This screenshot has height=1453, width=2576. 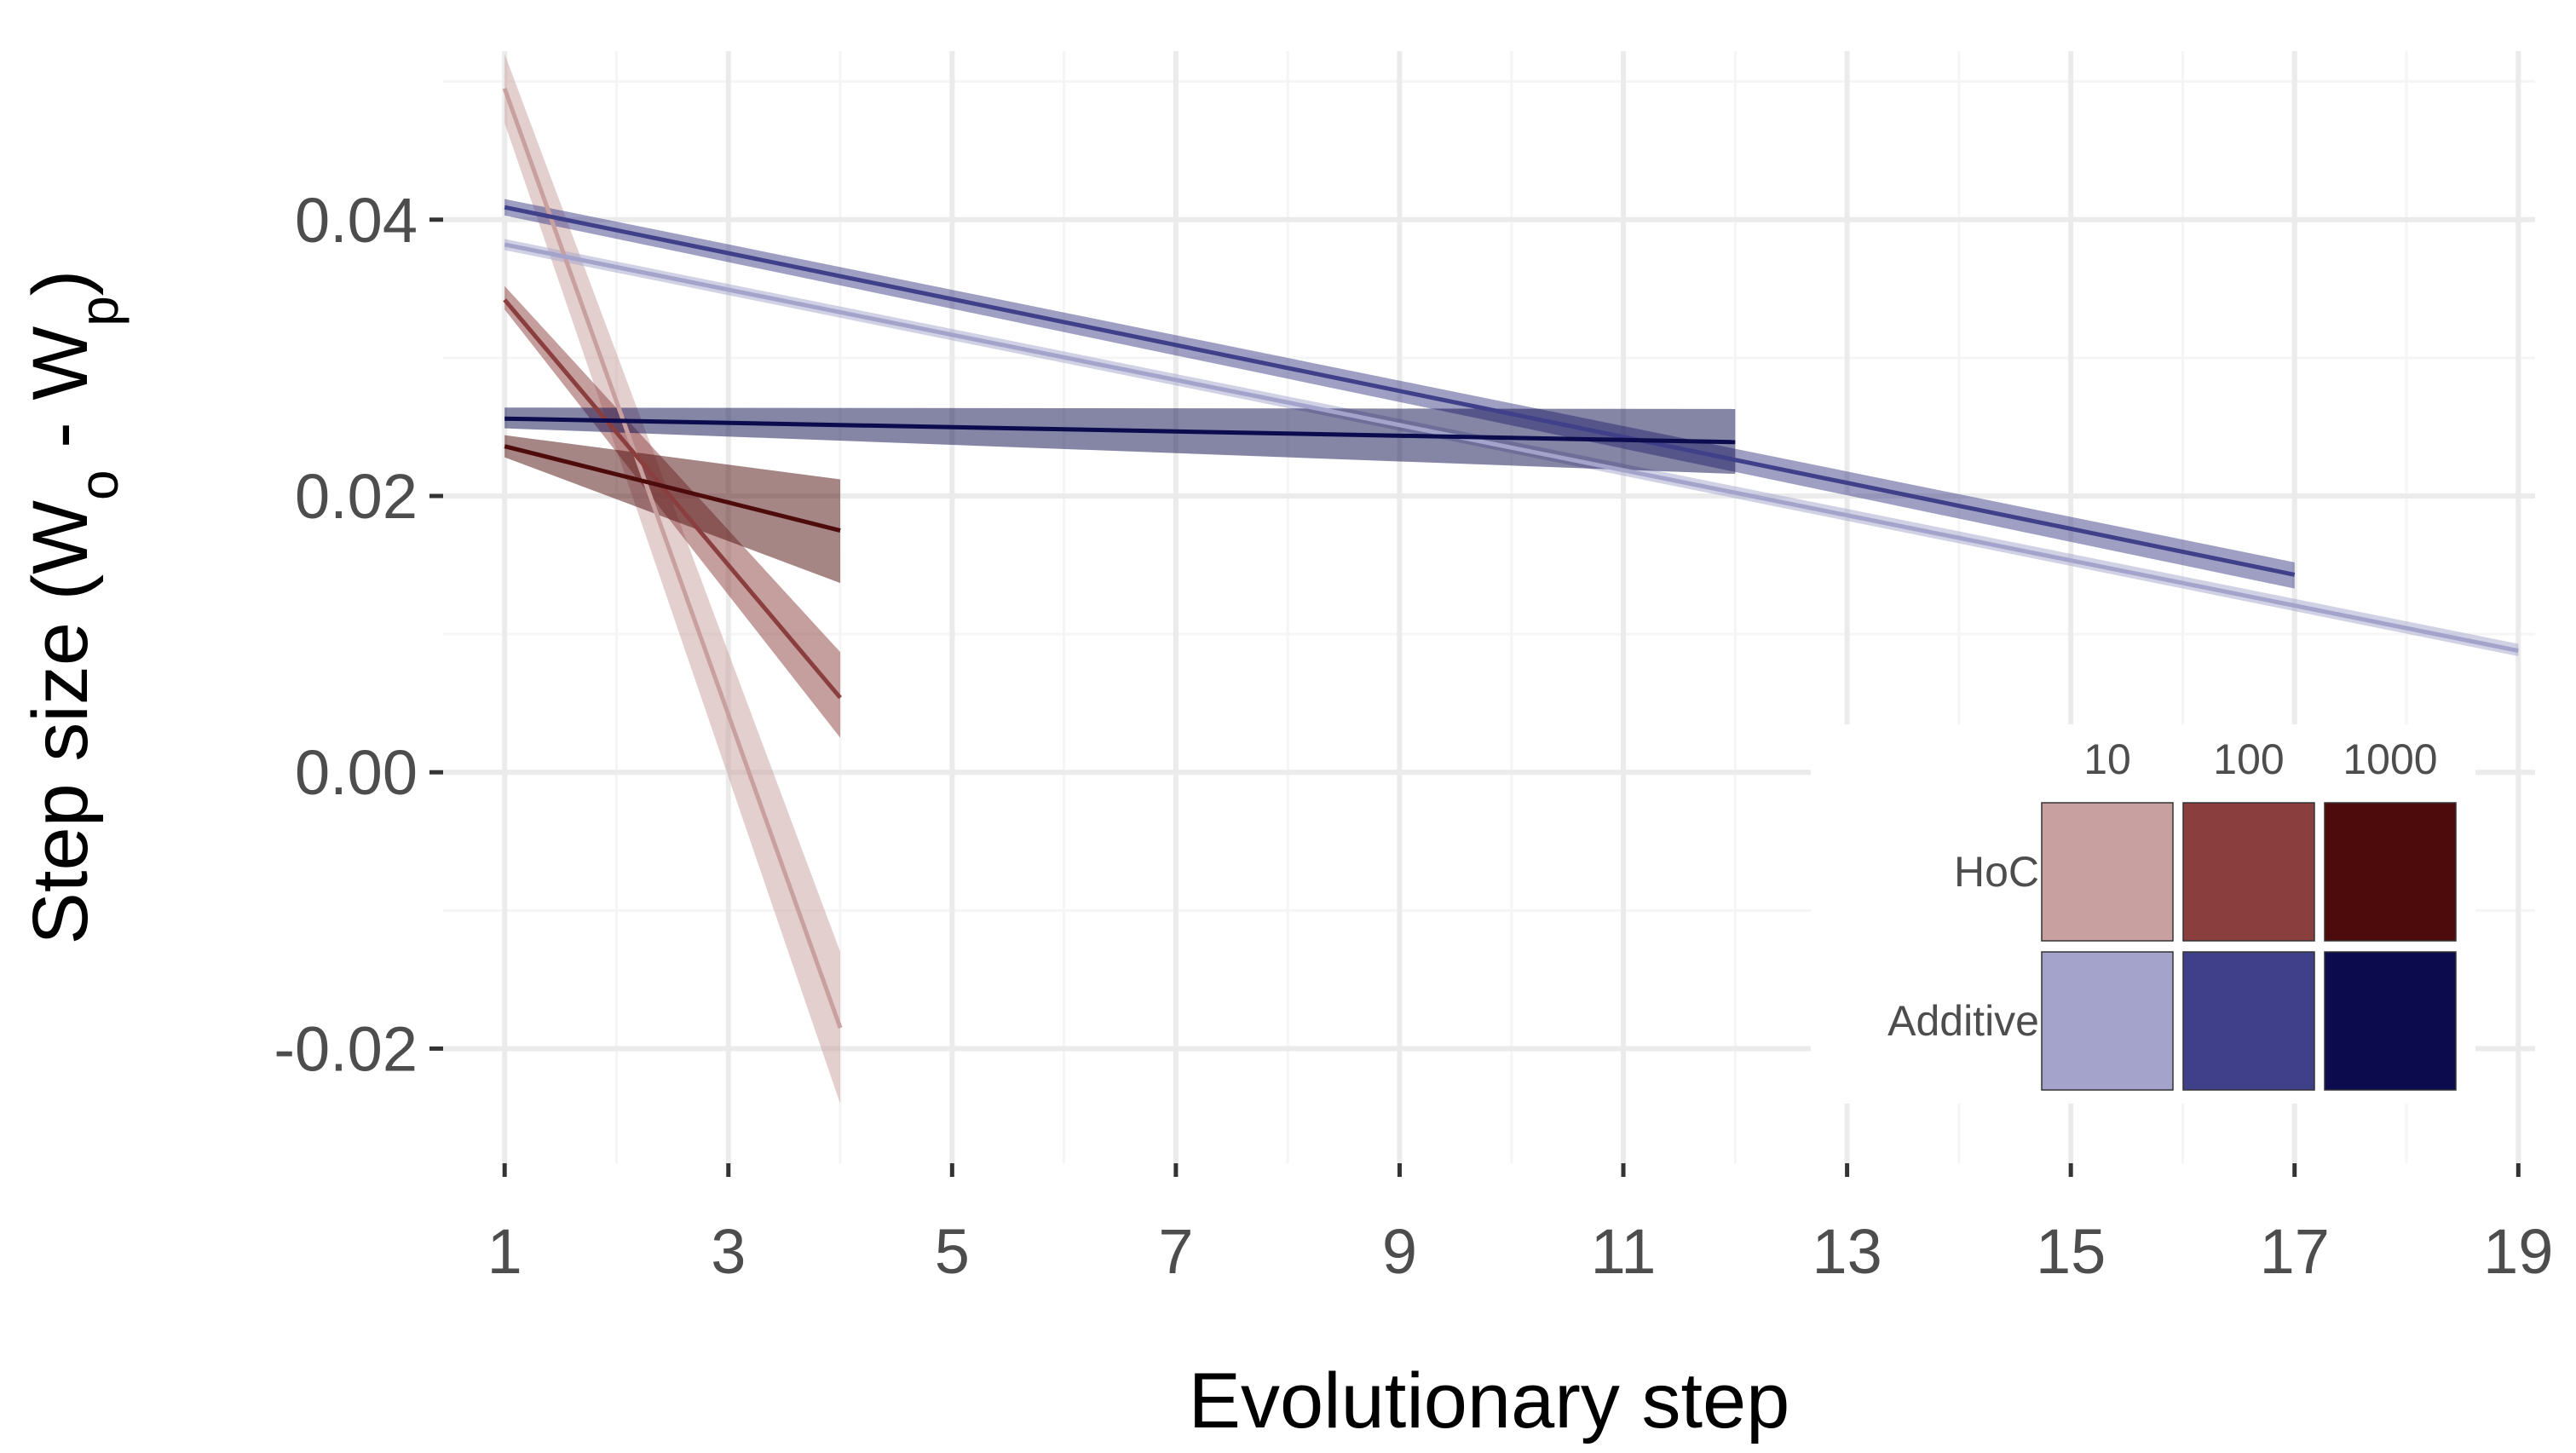 I want to click on x-tick-label: 17, so click(x=2295, y=1251).